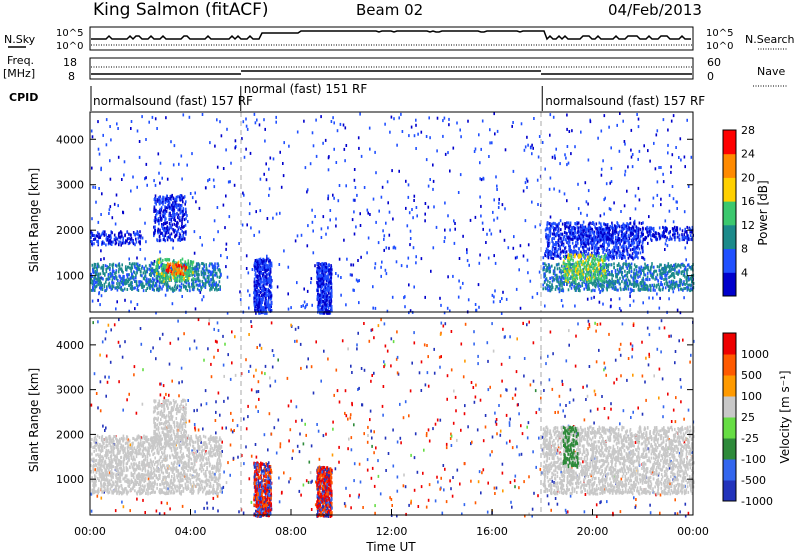 The width and height of the screenshot is (800, 554). I want to click on nsky-panel, so click(391, 38).